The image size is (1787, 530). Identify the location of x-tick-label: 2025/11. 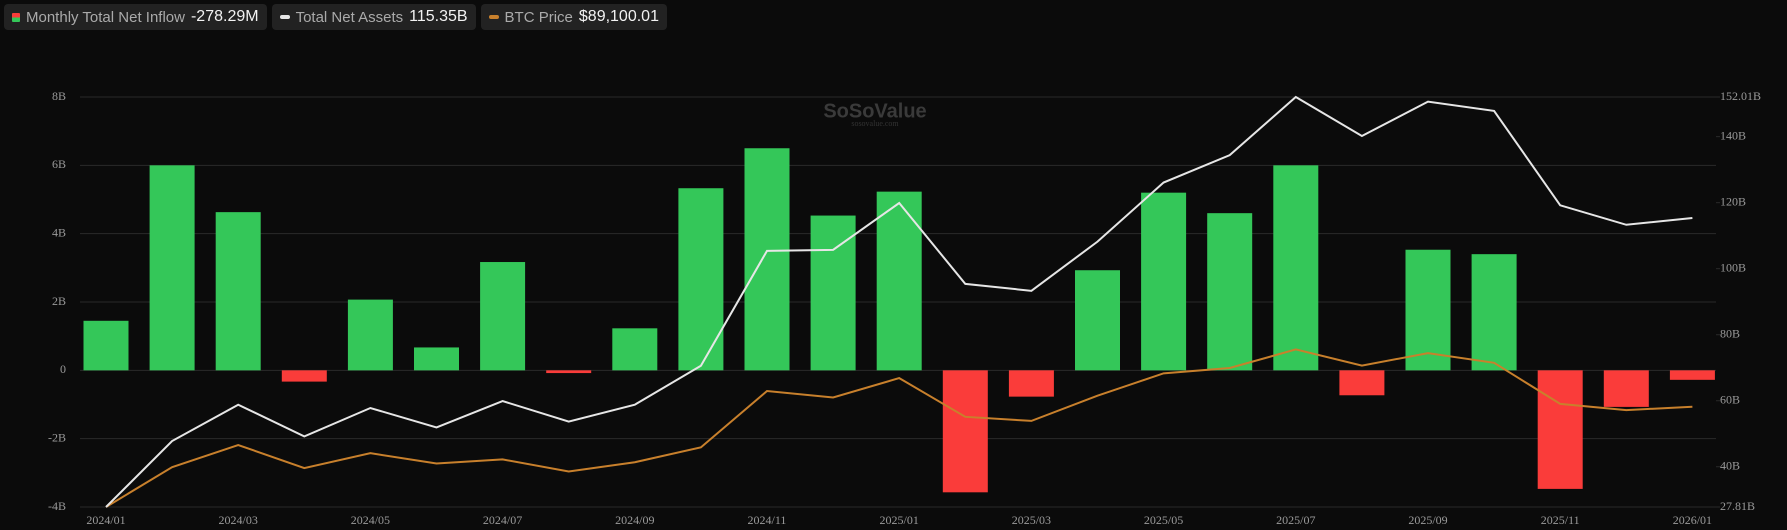
(1560, 520).